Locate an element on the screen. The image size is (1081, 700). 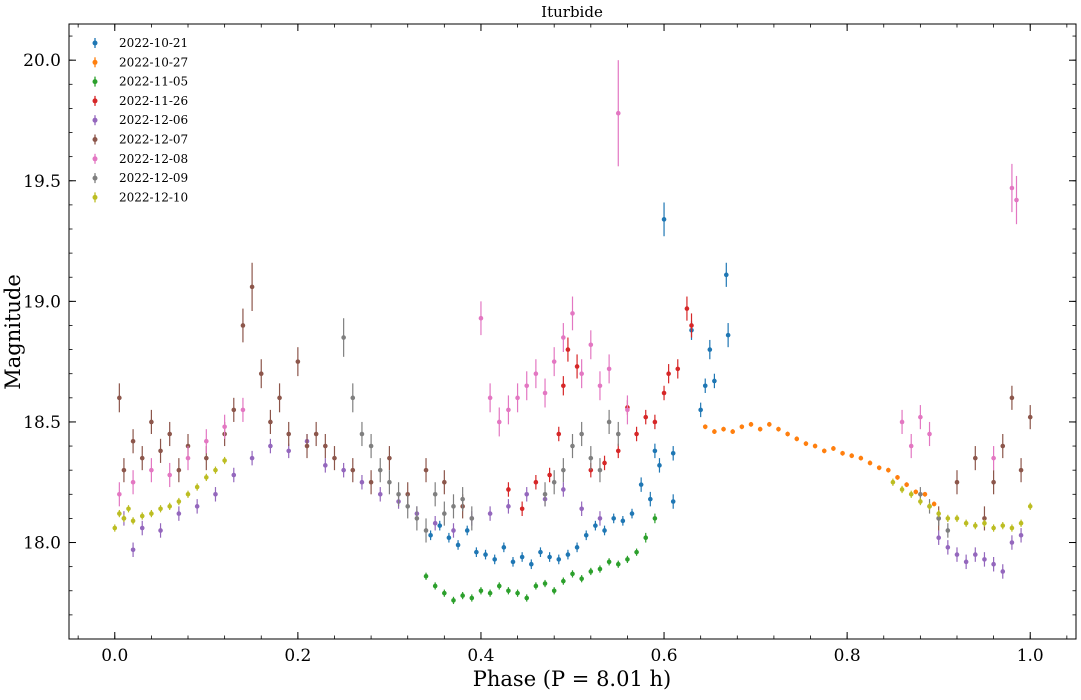
legend-entry: 2022-11-26 is located at coordinates (140, 101).